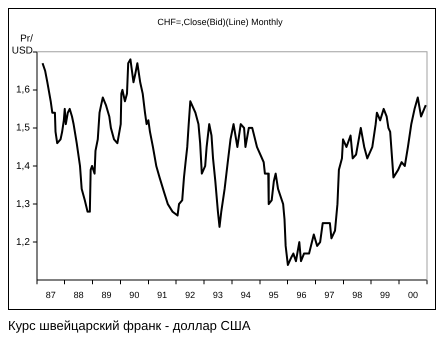  Describe the element at coordinates (23, 242) in the screenshot. I see `y-tick-label: 1,2` at that location.